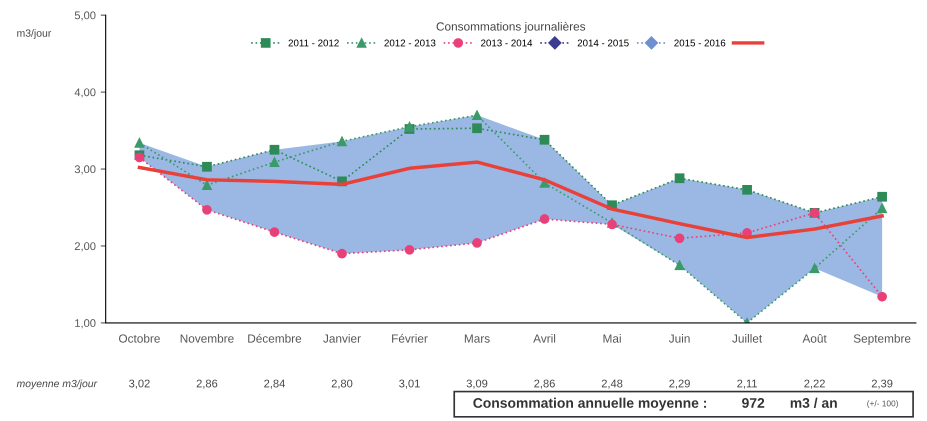 The width and height of the screenshot is (927, 421). What do you see at coordinates (747, 338) in the screenshot?
I see `x-tick-label: Juillet` at bounding box center [747, 338].